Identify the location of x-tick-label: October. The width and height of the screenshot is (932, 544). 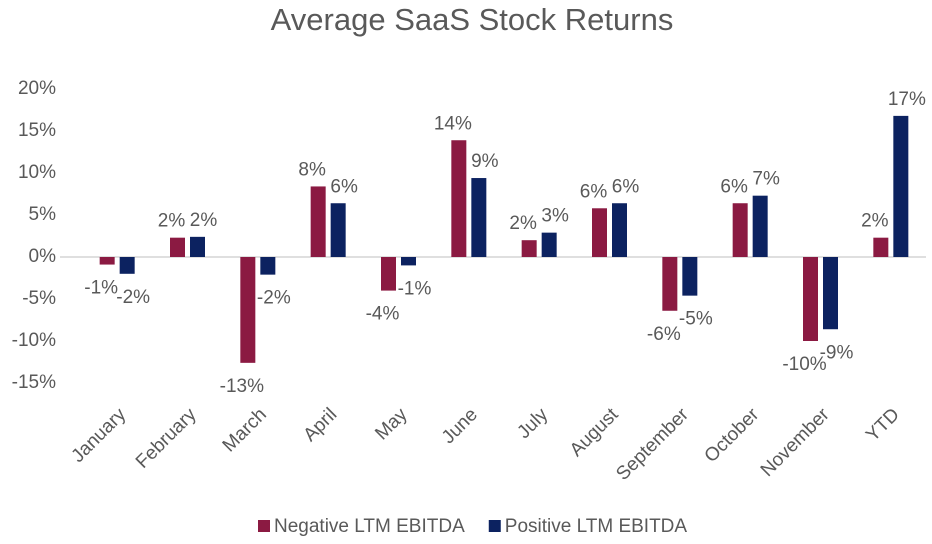
(732, 435).